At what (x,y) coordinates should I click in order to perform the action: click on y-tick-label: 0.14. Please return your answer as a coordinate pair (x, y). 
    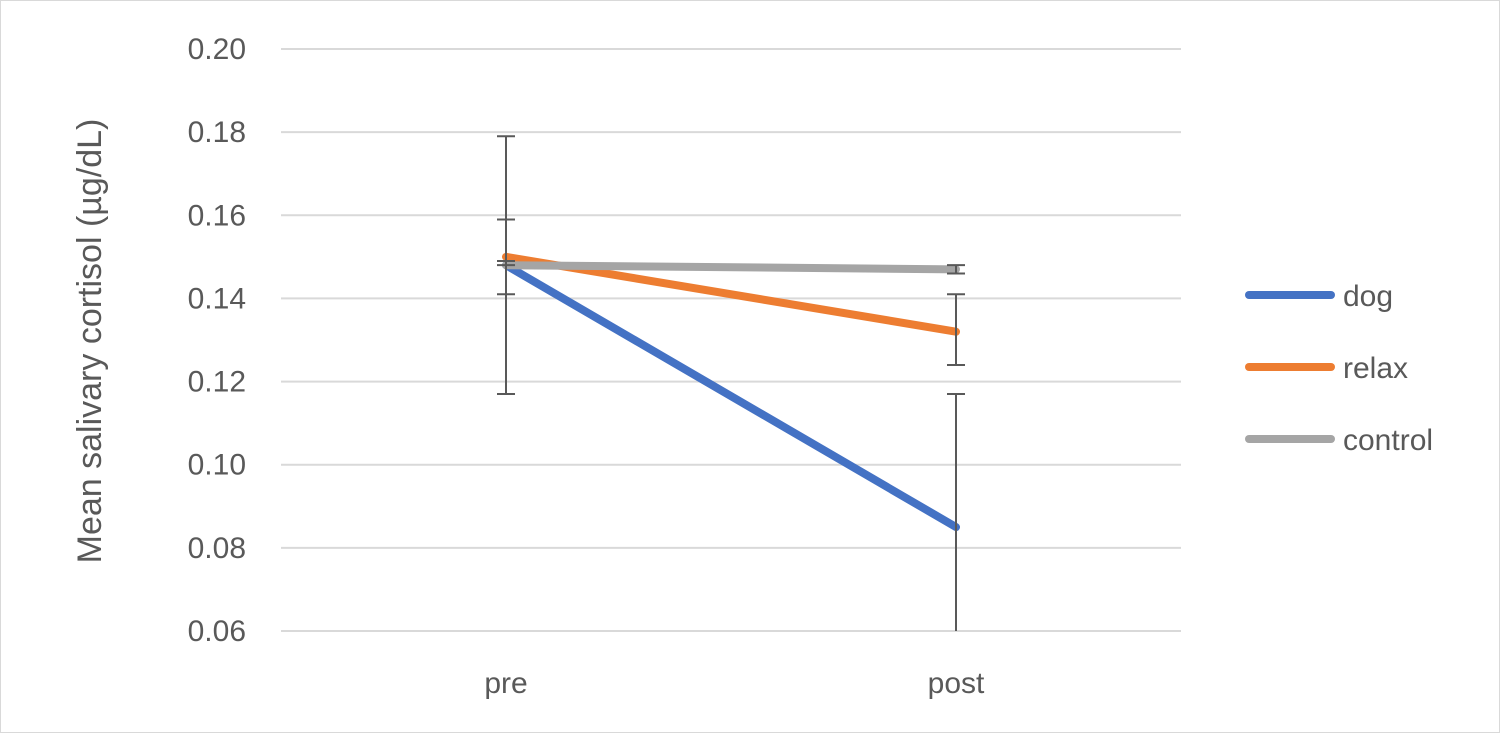
    Looking at the image, I should click on (217, 298).